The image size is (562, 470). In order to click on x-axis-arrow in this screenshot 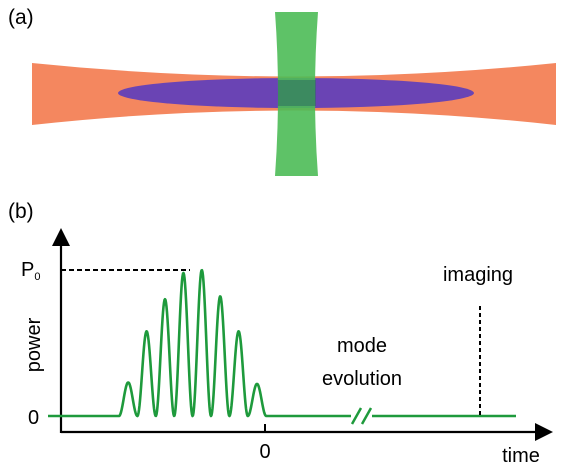, I will do `click(544, 432)`.